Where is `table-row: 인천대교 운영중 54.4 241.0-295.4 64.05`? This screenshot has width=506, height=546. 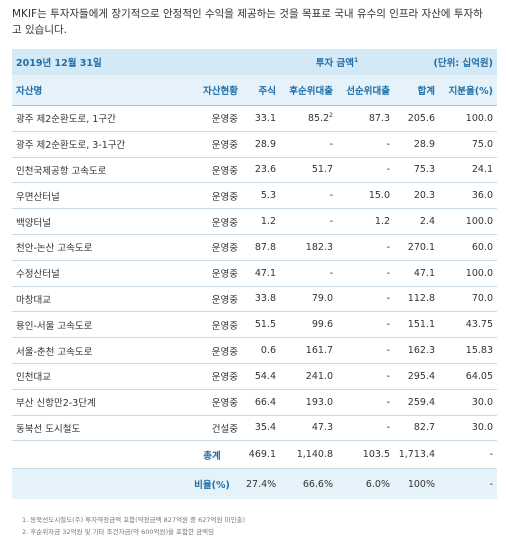 table-row: 인천대교 운영중 54.4 241.0-295.4 64.05 is located at coordinates (254, 376).